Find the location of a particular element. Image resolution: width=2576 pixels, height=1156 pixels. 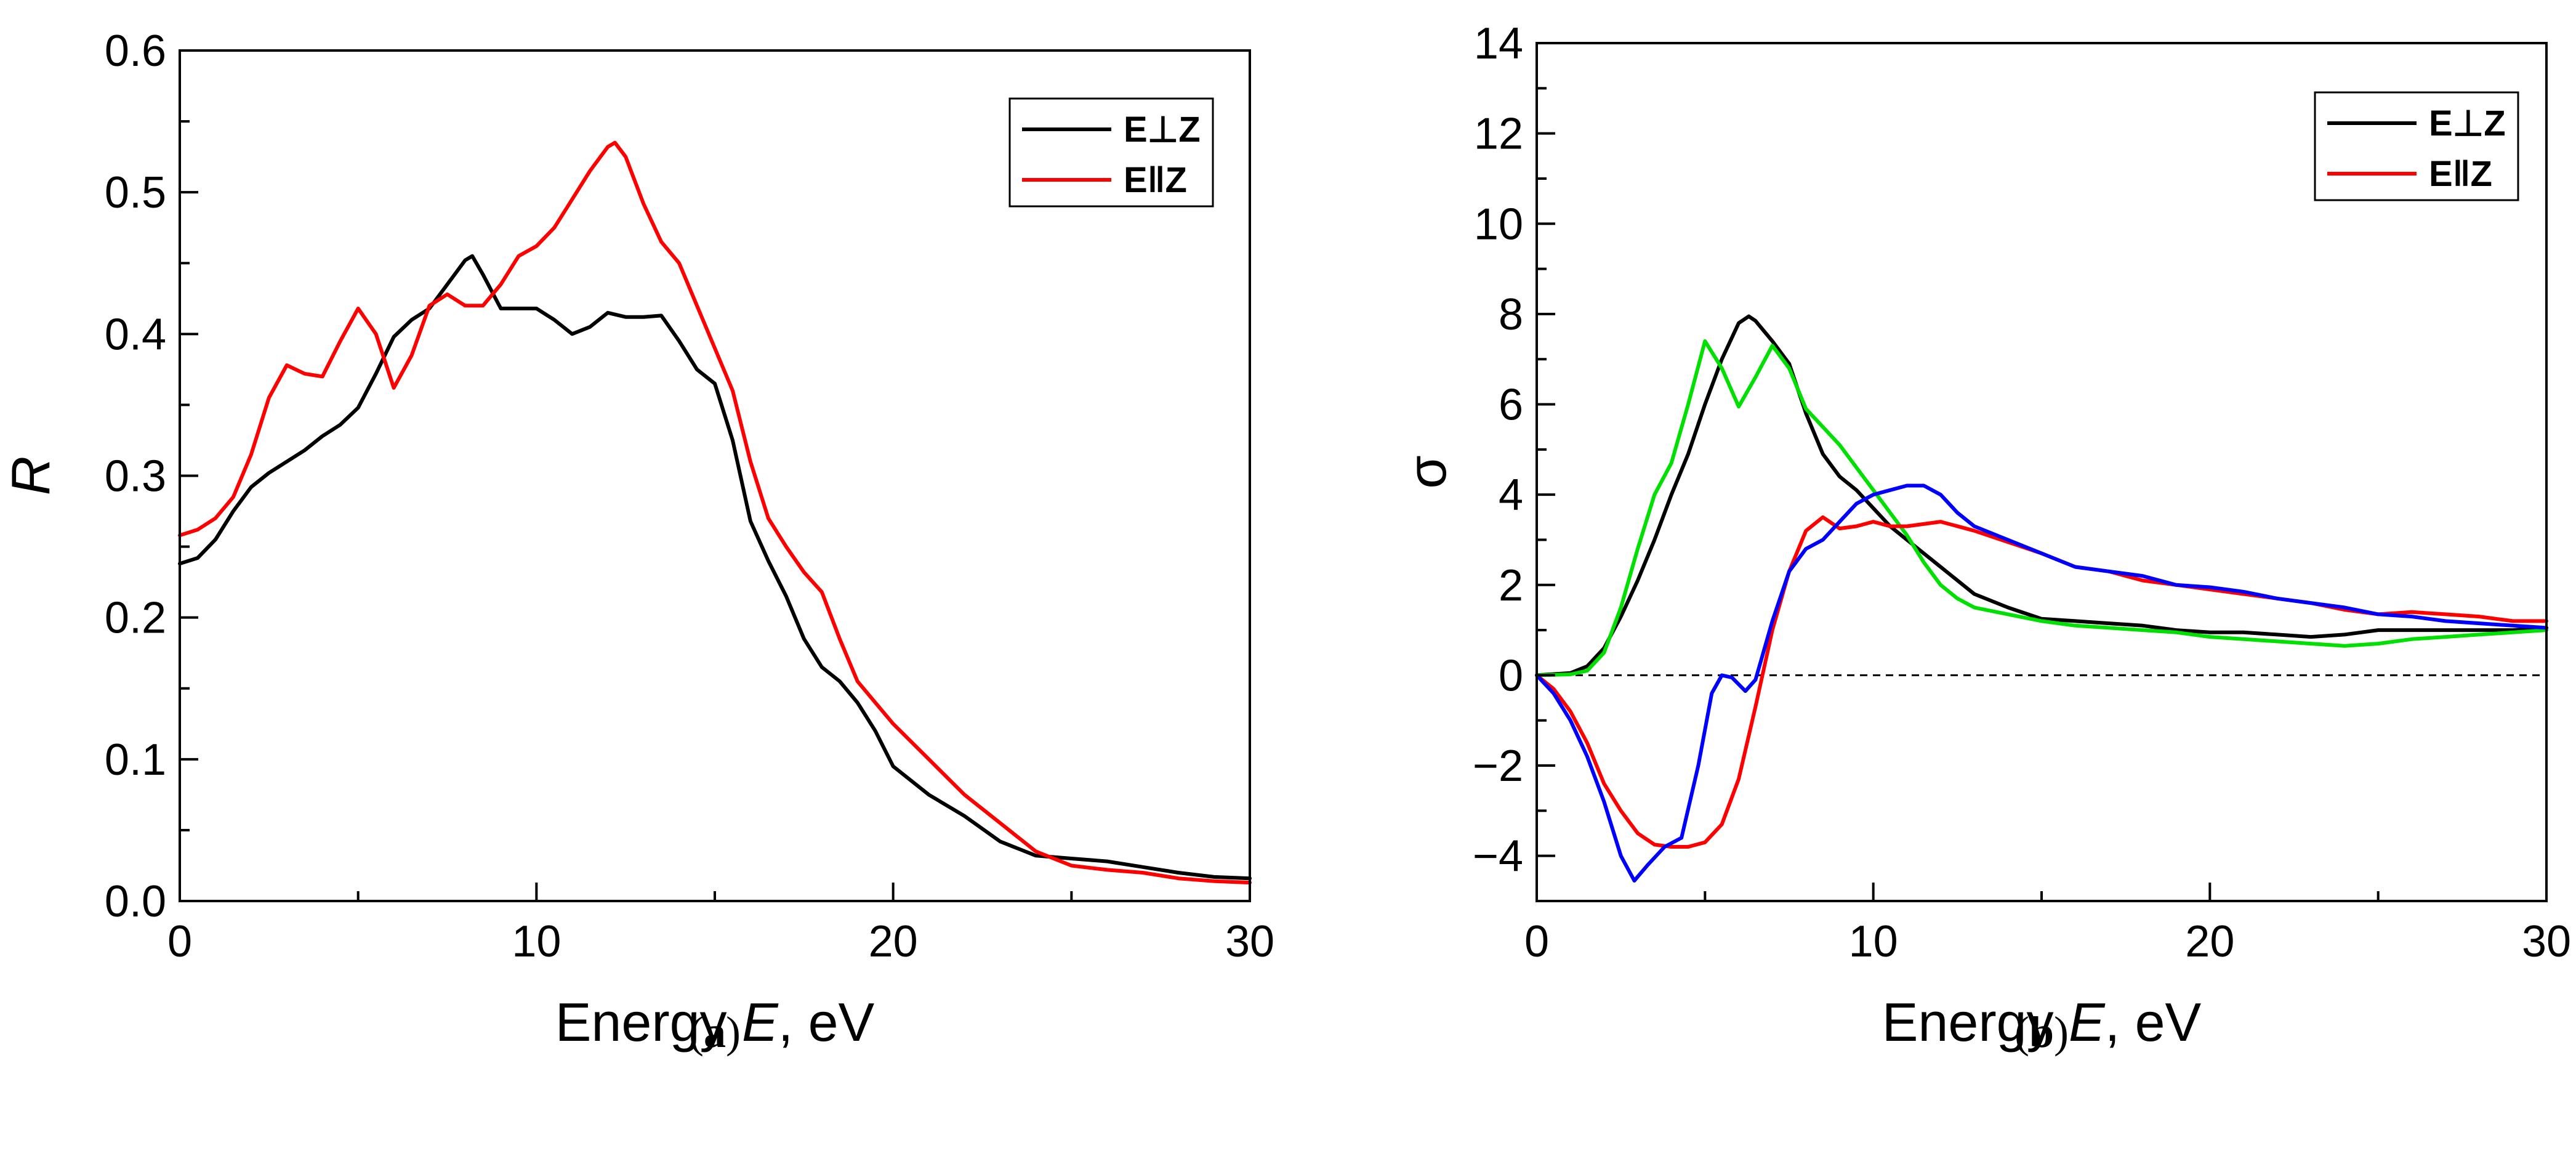

y-axis-title: R is located at coordinates (30, 476).